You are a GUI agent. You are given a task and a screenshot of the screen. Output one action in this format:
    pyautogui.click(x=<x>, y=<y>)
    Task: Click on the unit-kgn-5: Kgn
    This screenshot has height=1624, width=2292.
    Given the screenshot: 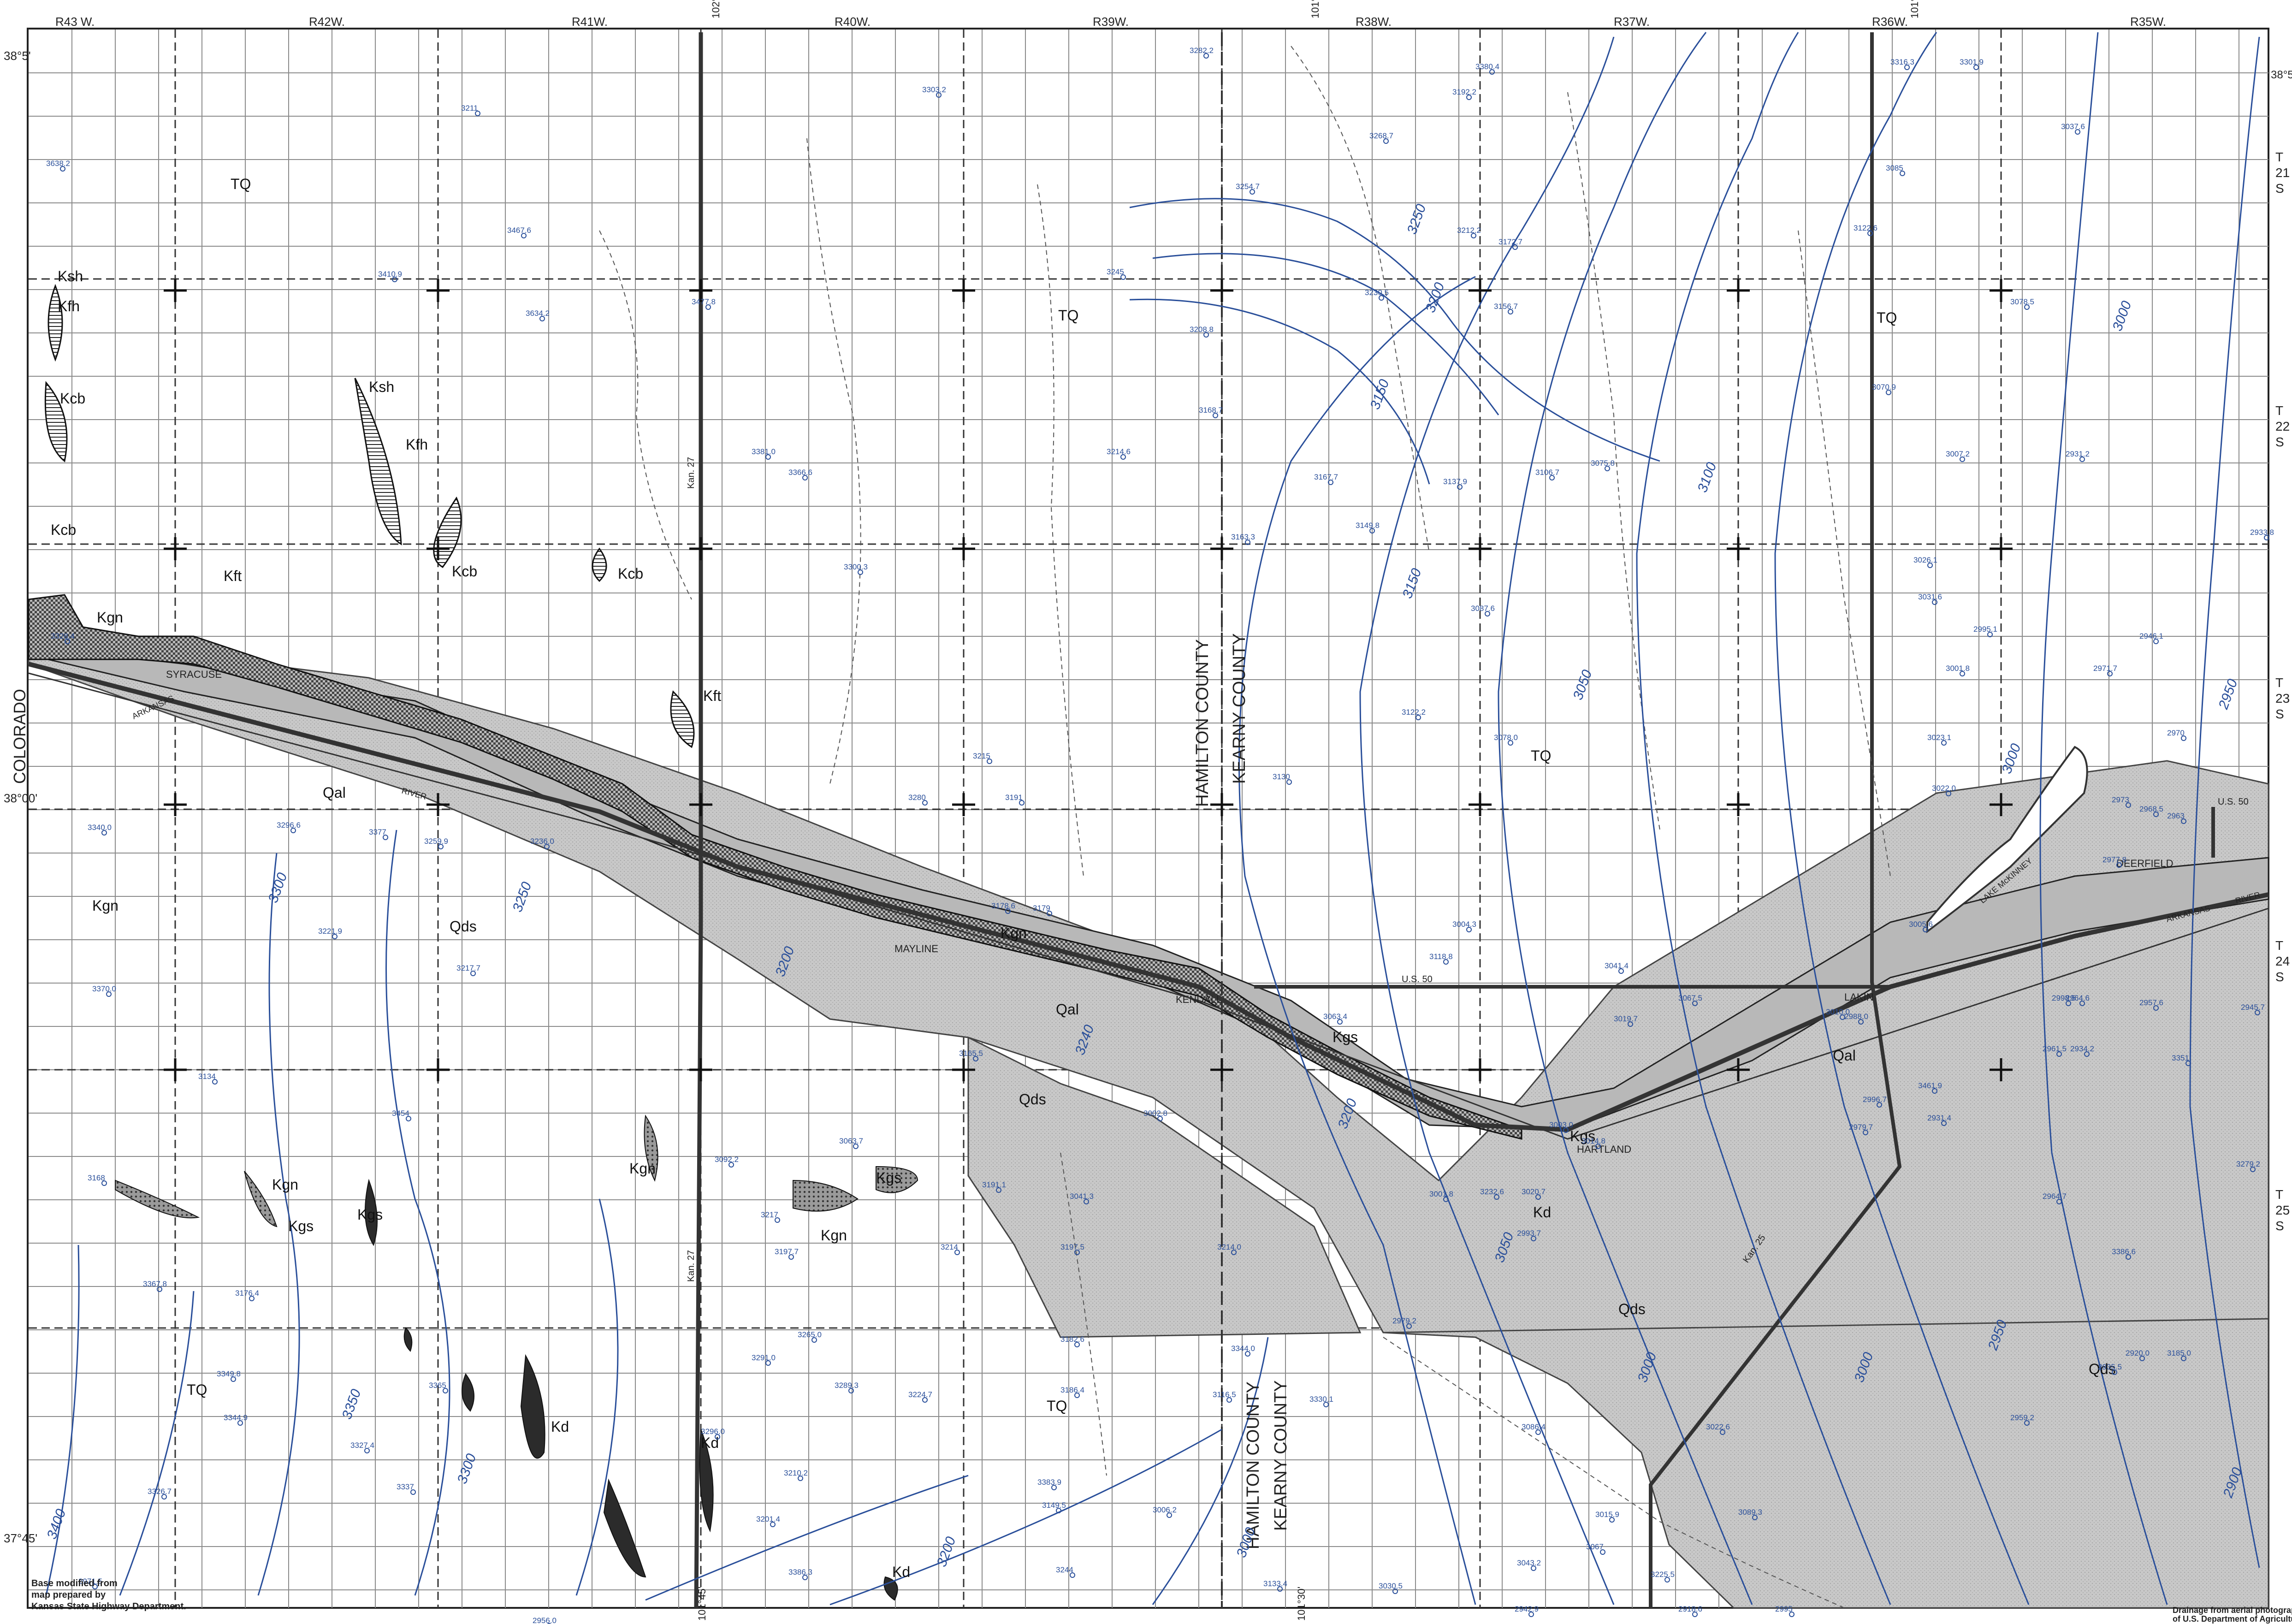 What is the action you would take?
    pyautogui.click(x=834, y=1236)
    